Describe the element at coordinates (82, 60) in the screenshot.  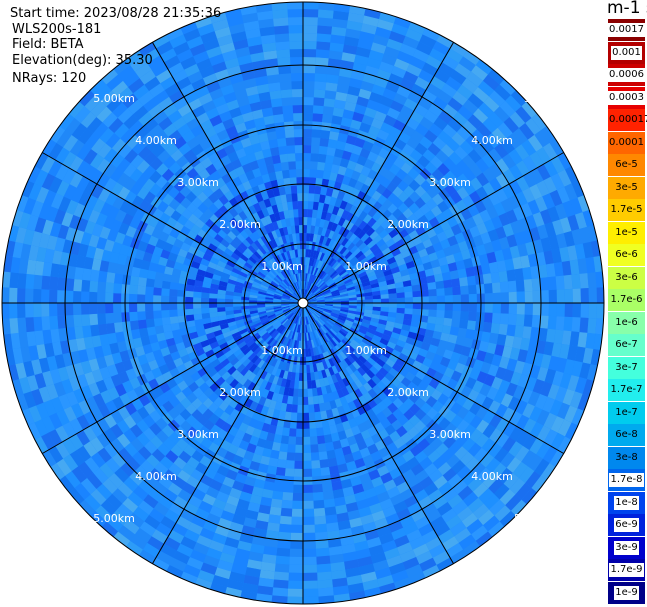
I see `elevation-text: Elevation(deg): 35.30` at that location.